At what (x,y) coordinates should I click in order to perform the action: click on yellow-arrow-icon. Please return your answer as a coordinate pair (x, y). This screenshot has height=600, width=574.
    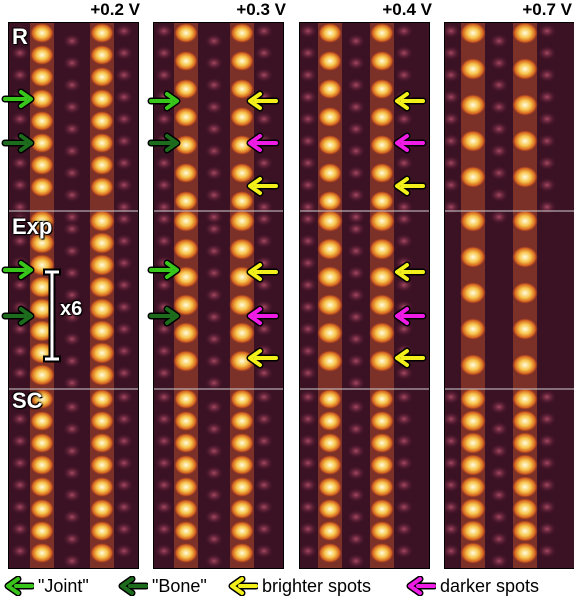
    Looking at the image, I should click on (243, 586).